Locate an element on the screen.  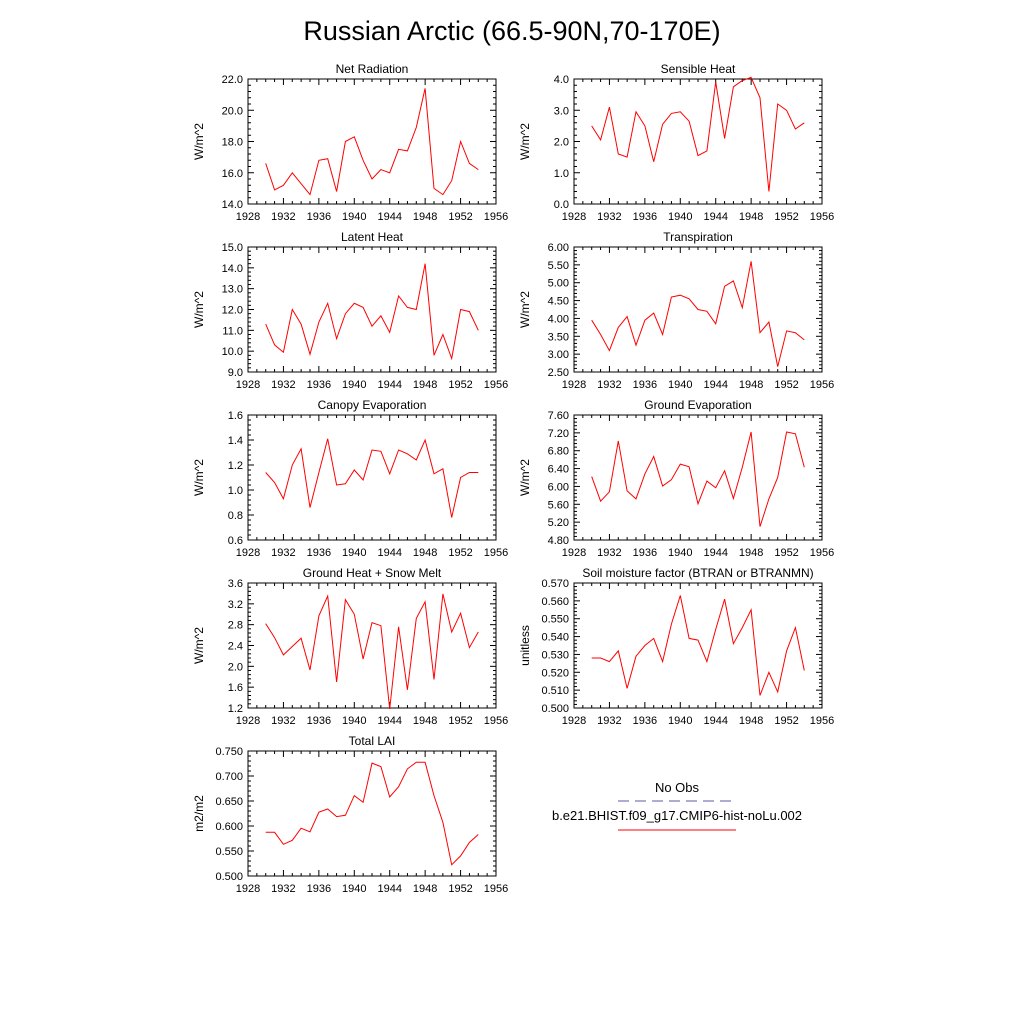
y-tick-label: 6.80 is located at coordinates (558, 452).